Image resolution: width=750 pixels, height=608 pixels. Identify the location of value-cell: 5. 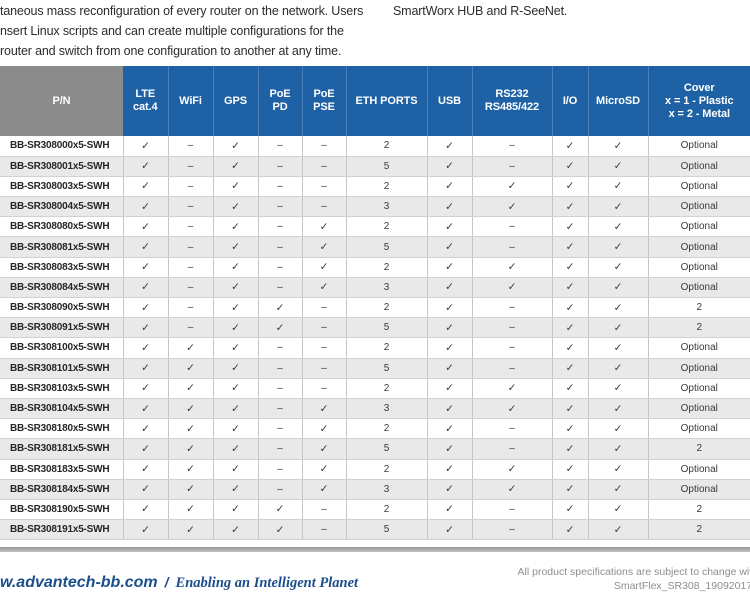
(386, 247).